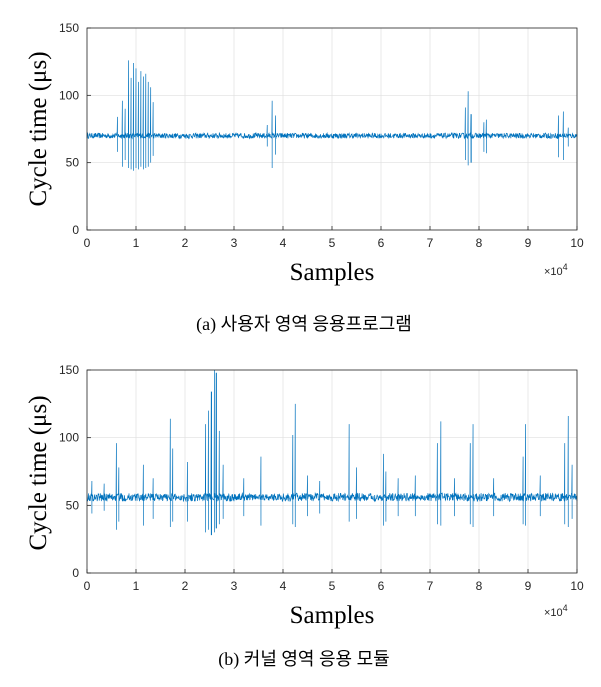 This screenshot has height=687, width=601. Describe the element at coordinates (185, 586) in the screenshot. I see `chart-b-x-tick-label: 2` at that location.